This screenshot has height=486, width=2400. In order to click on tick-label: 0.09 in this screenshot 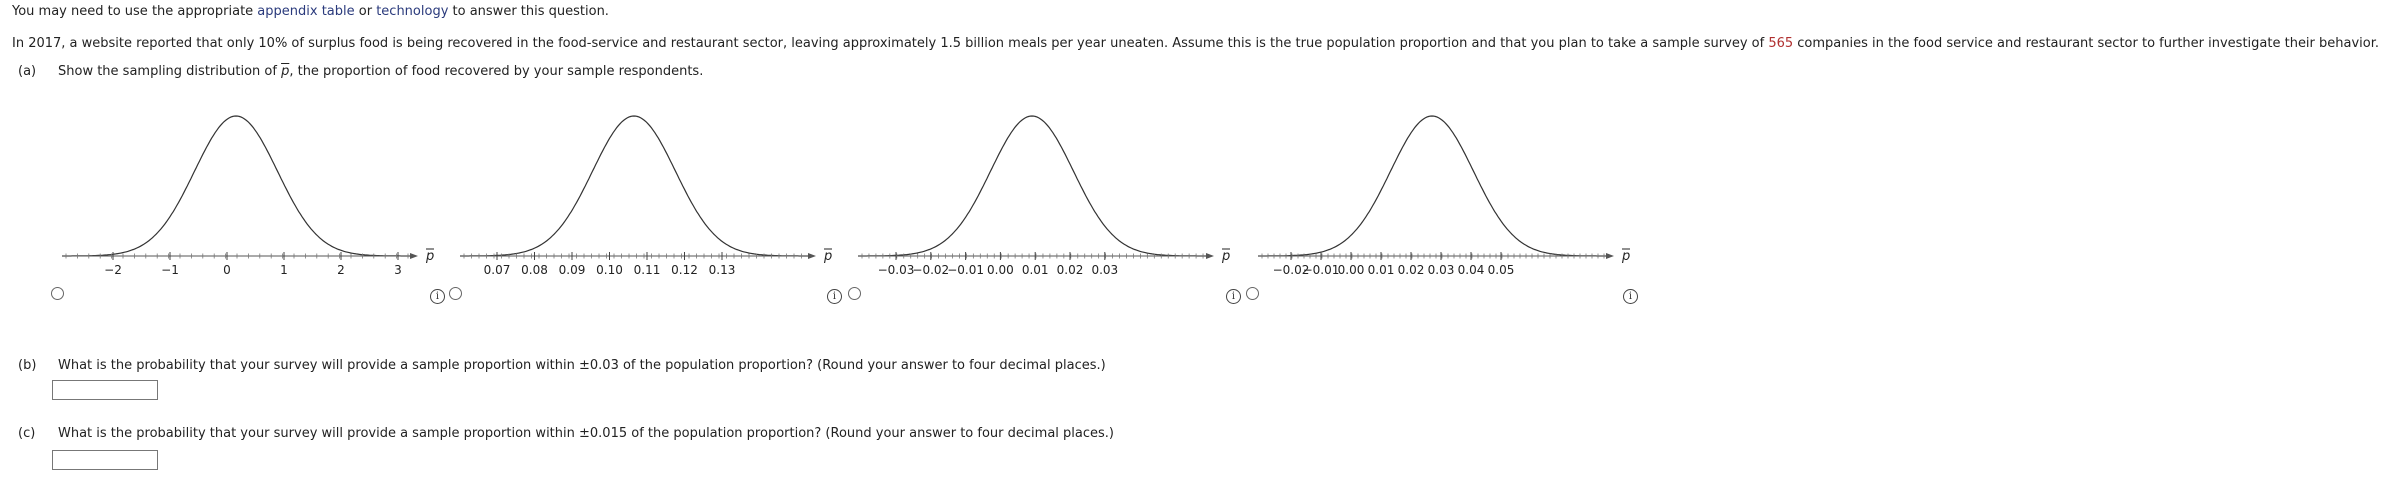, I will do `click(572, 270)`.